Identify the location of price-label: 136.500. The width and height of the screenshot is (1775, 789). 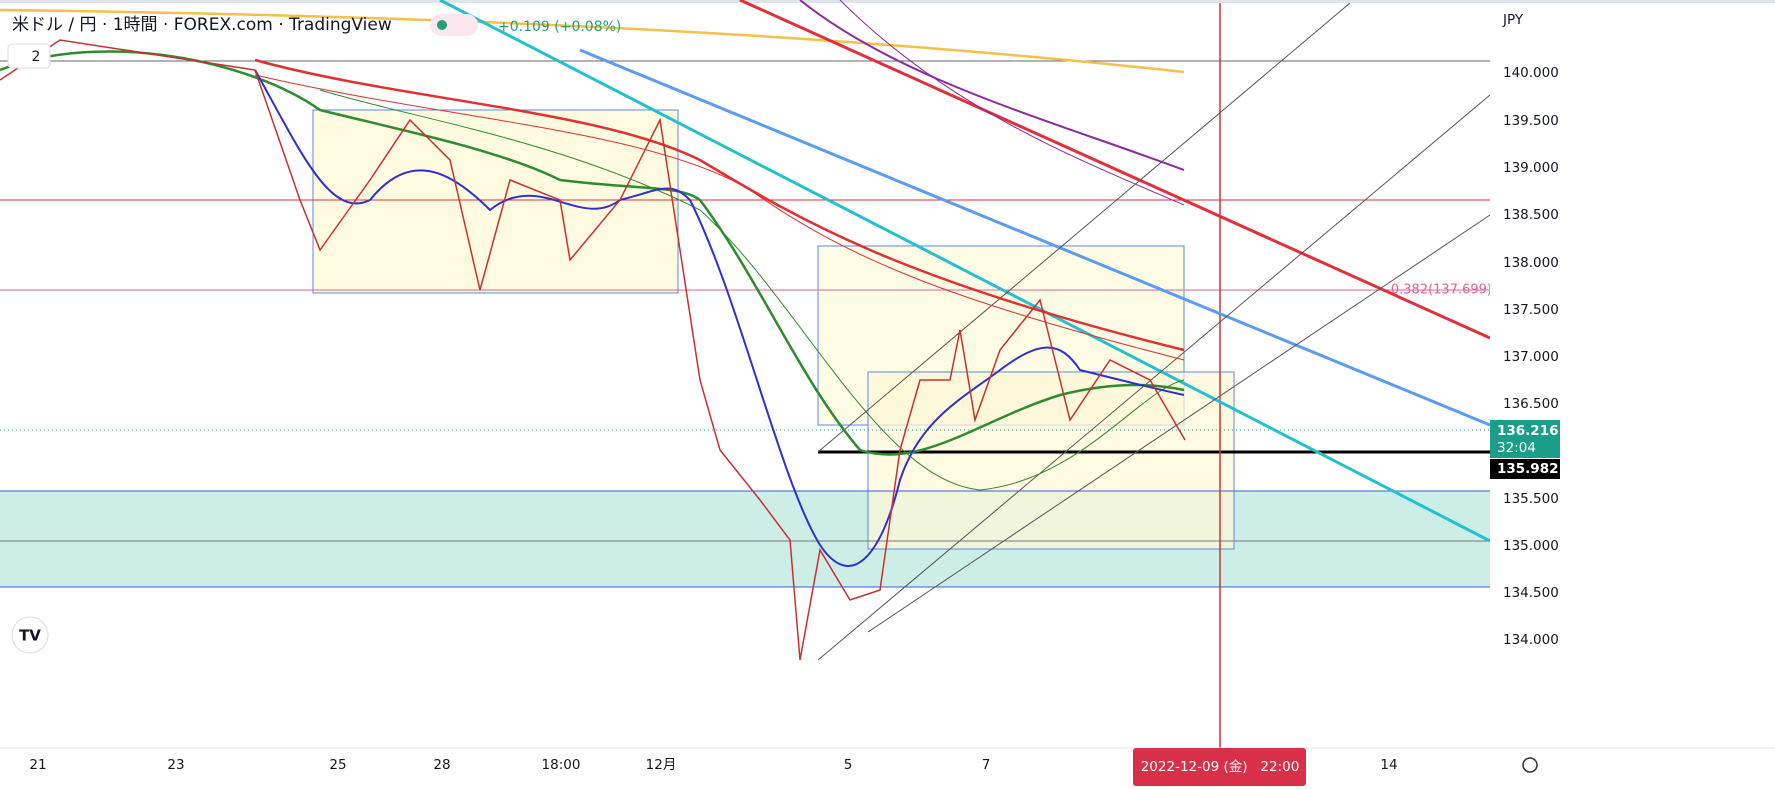
(1531, 404).